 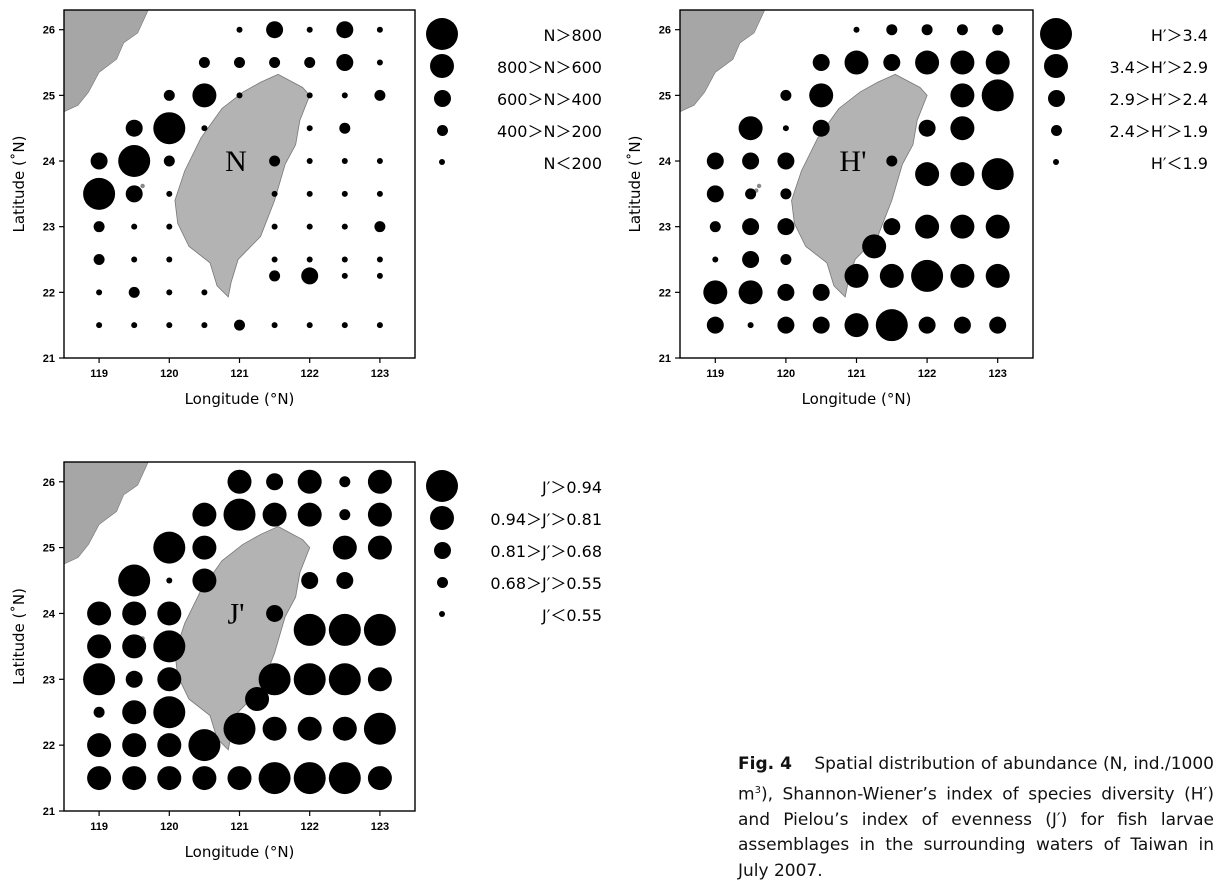 What do you see at coordinates (765, 764) in the screenshot?
I see `figure-number: Fig. 4` at bounding box center [765, 764].